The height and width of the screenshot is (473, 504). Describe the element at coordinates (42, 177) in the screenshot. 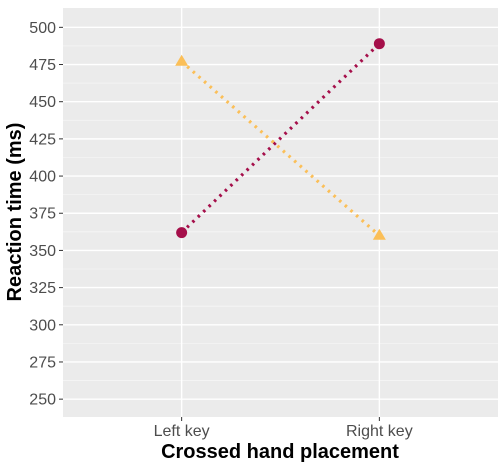

I see `y-tick-label: 400` at that location.